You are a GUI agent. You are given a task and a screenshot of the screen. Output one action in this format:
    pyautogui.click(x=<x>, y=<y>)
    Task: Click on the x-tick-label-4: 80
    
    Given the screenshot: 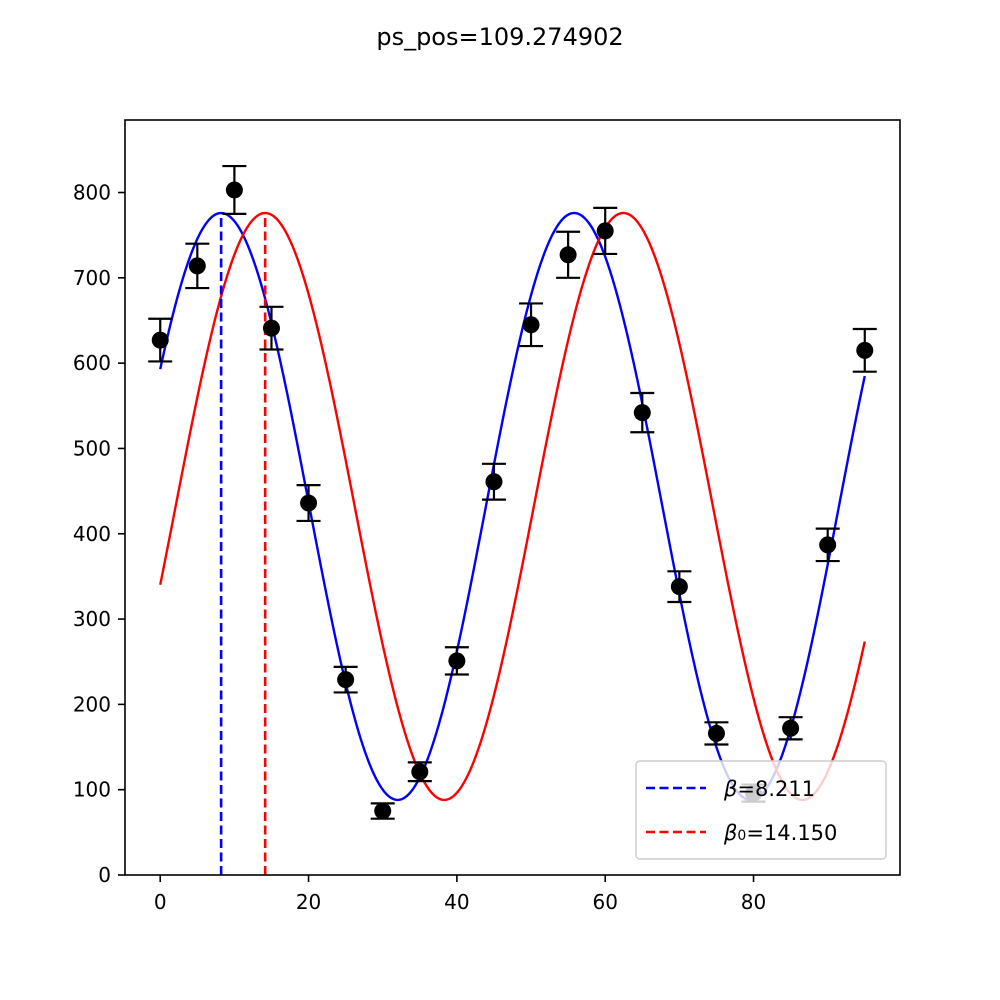 What is the action you would take?
    pyautogui.click(x=753, y=902)
    